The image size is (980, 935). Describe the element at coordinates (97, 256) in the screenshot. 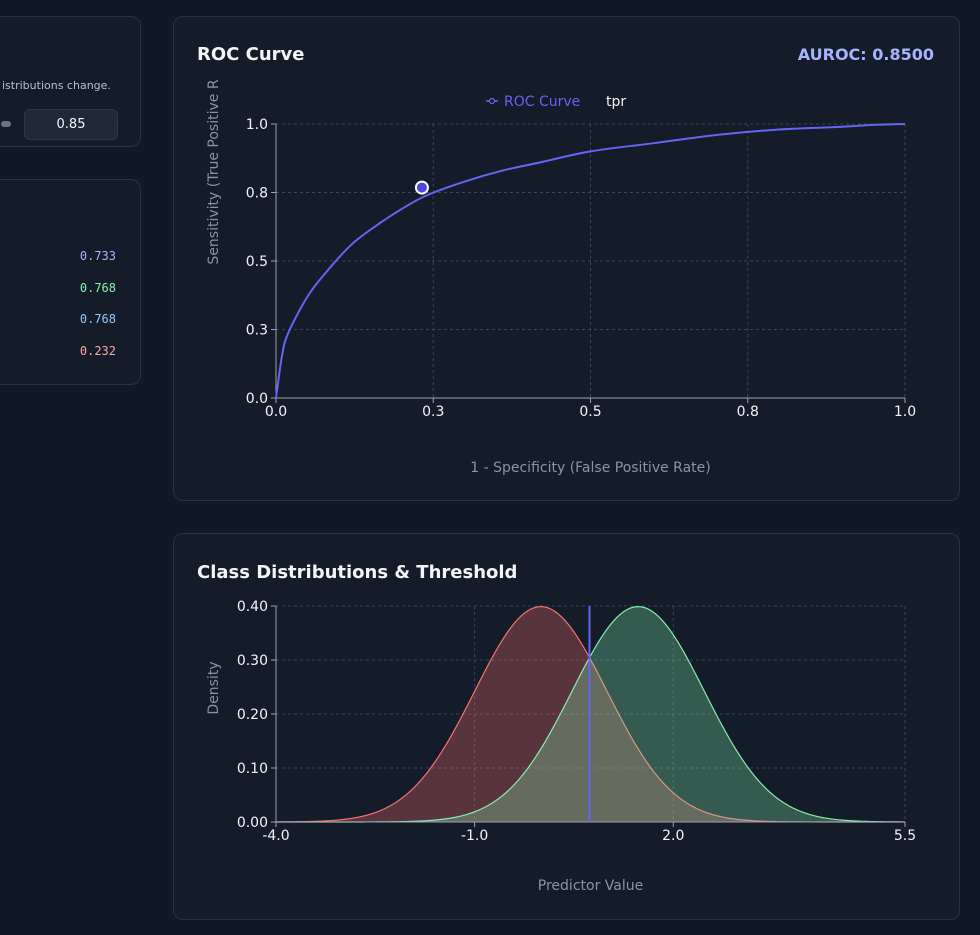

I see `metric-value-1: 0.733` at that location.